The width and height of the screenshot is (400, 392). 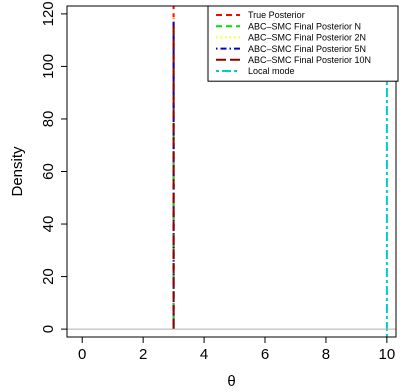 I want to click on y-tick-label: 120, so click(x=48, y=13).